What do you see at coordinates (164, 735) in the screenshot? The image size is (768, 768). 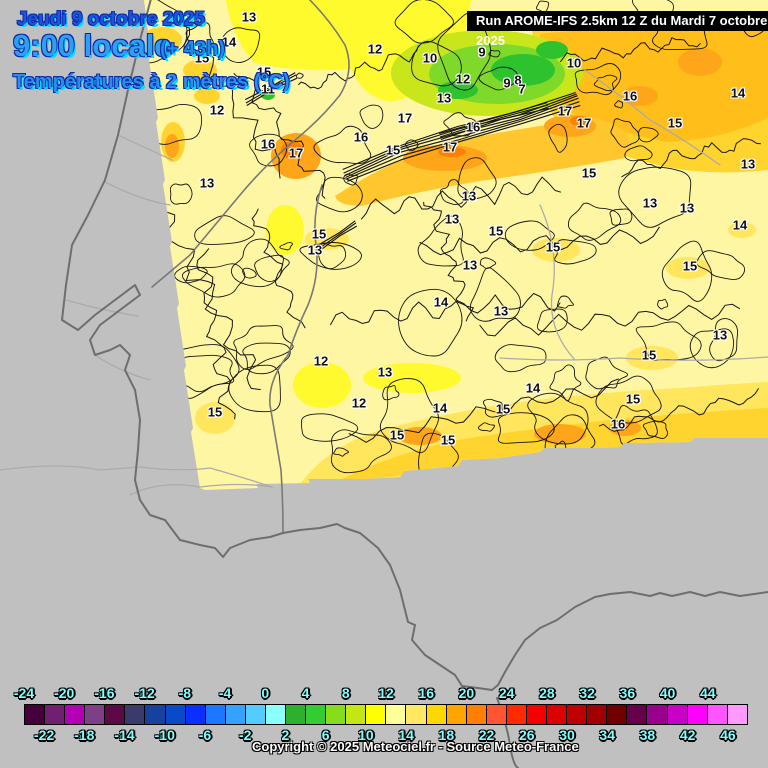 I see `colorbar-tick-label: -10` at bounding box center [164, 735].